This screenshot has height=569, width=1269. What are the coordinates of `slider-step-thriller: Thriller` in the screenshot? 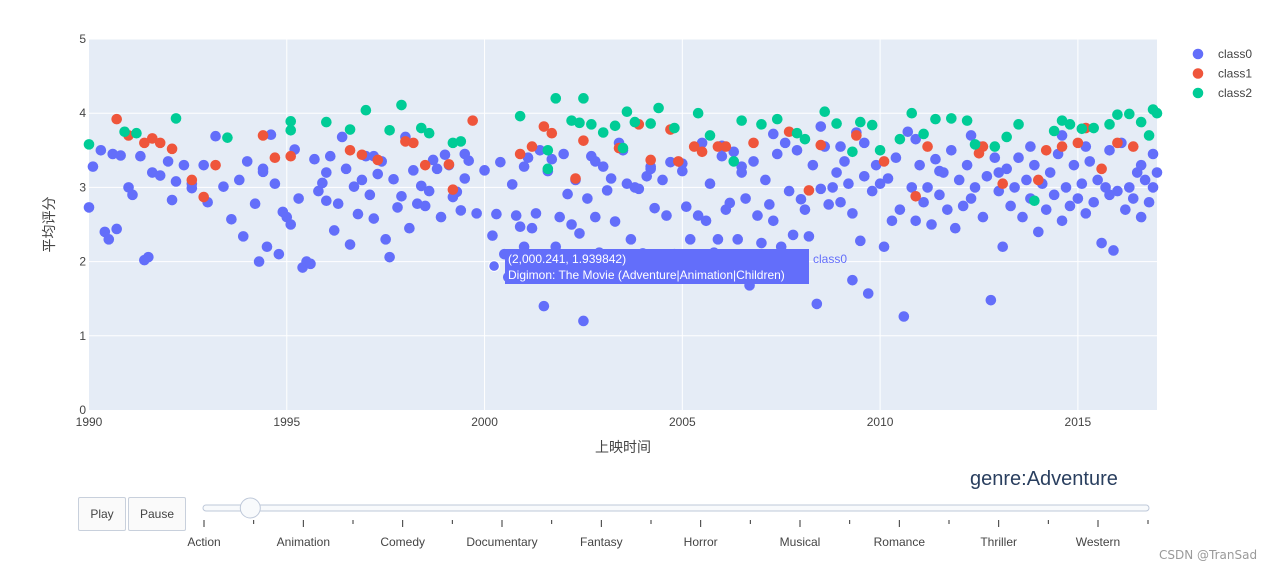 It's located at (998, 542).